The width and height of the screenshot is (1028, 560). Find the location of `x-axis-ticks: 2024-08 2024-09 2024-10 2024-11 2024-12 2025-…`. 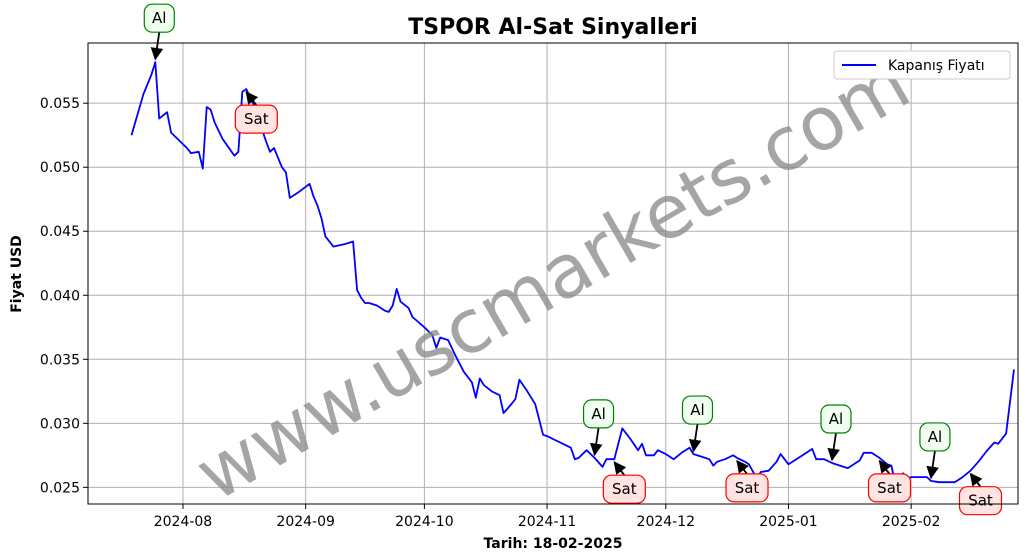

x-axis-ticks: 2024-08 2024-09 2024-10 2024-11 2024-12 2025-… is located at coordinates (547, 517).